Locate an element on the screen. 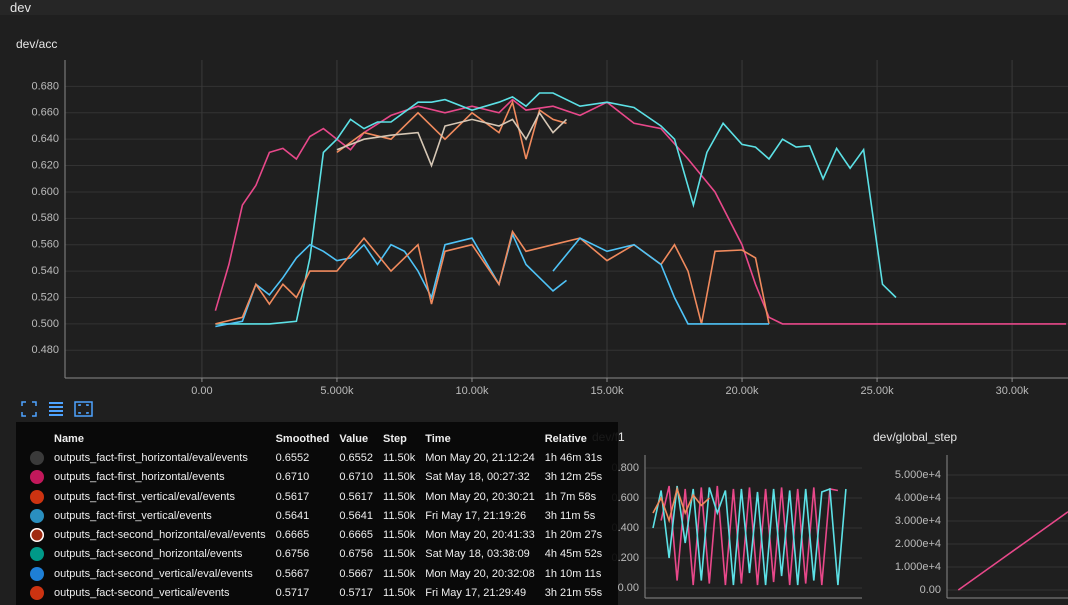 Image resolution: width=1068 pixels, height=605 pixels. cell: 4h 45m 52s is located at coordinates (573, 554).